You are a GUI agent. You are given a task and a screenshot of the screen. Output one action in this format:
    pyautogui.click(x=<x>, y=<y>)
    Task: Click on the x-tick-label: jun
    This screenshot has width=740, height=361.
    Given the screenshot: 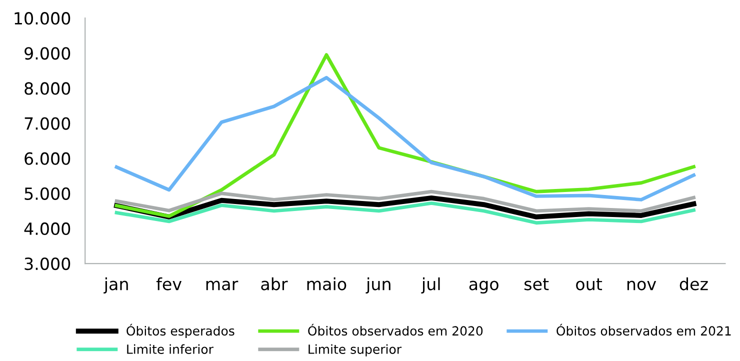 What is the action you would take?
    pyautogui.click(x=378, y=285)
    